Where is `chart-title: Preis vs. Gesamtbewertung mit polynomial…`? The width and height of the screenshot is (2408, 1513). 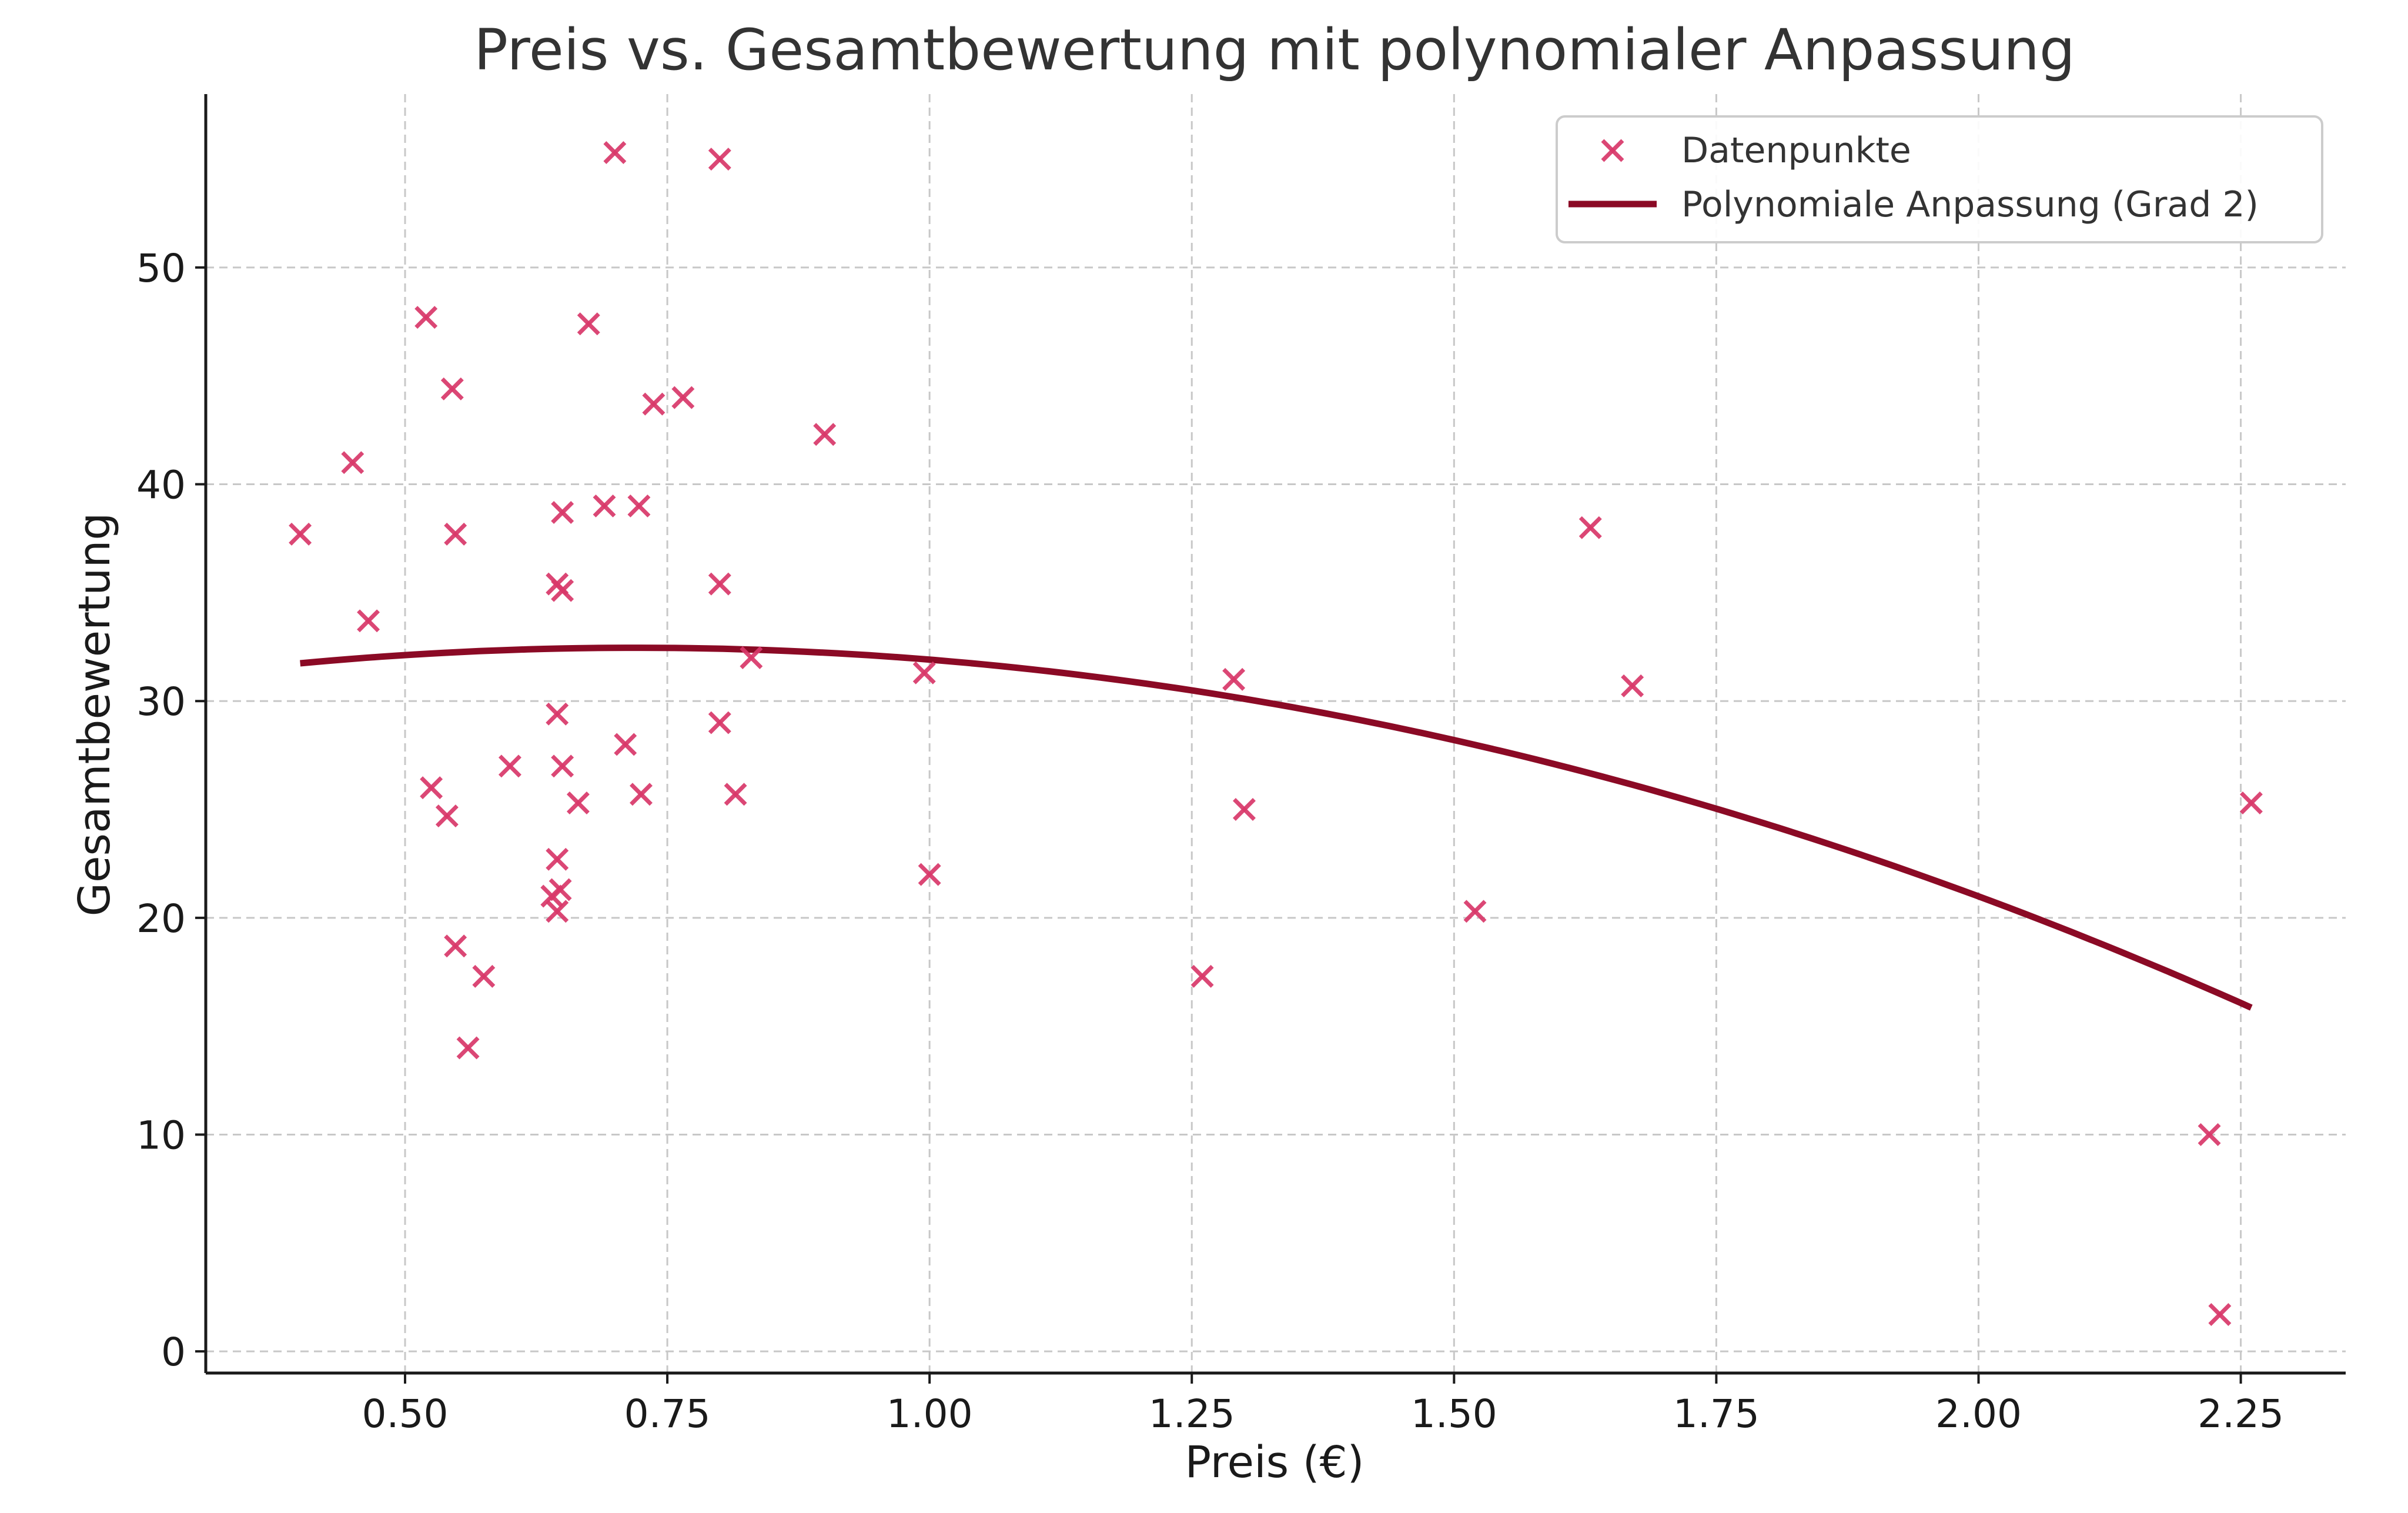 chart-title: Preis vs. Gesamtbewertung mit polynomial… is located at coordinates (1274, 50).